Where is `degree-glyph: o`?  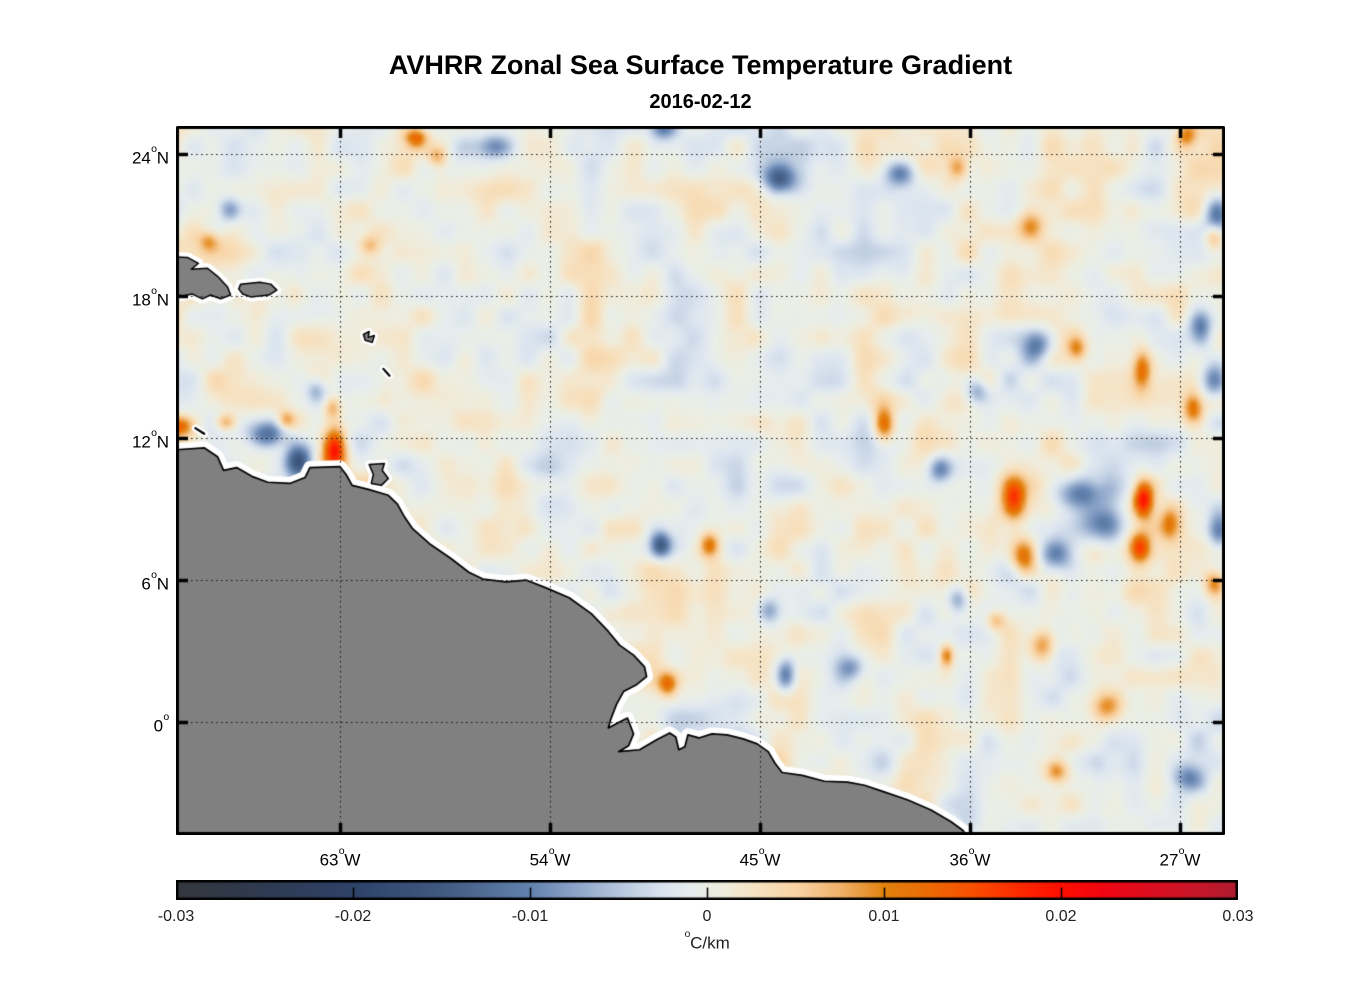
degree-glyph: o is located at coordinates (687, 934).